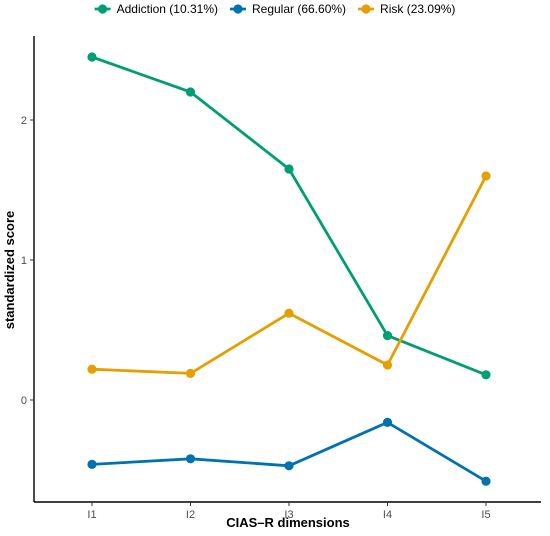 The image size is (550, 536). What do you see at coordinates (167, 9) in the screenshot?
I see `legend-label: Addiction (10.31%)` at bounding box center [167, 9].